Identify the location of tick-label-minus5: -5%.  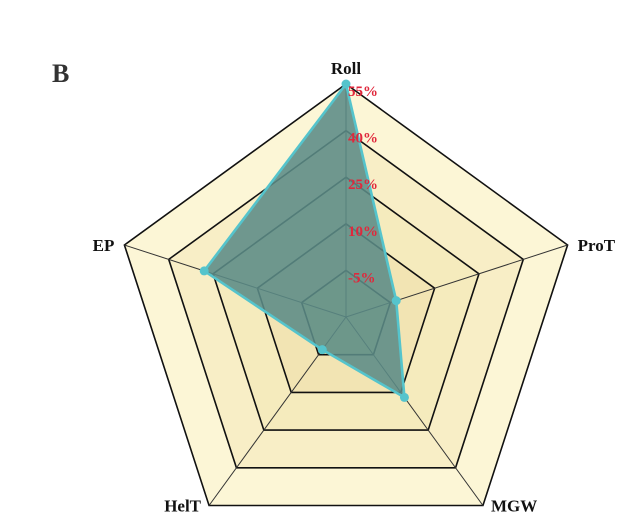
(362, 278).